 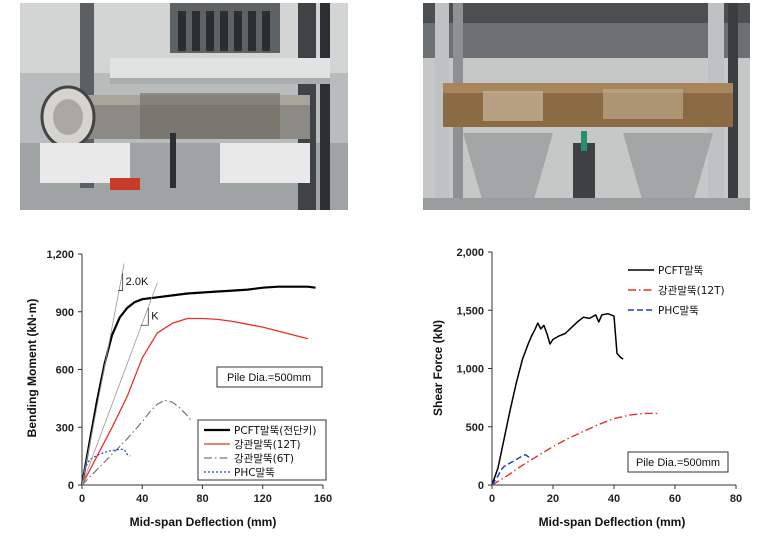 I want to click on slope-label-2k: 2.0K, so click(x=137, y=282).